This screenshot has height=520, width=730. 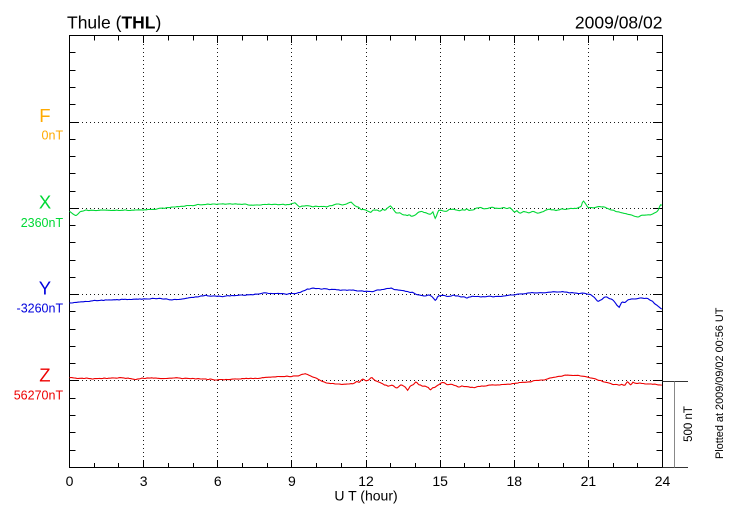 I want to click on svg-text: 500 nT, so click(x=689, y=424).